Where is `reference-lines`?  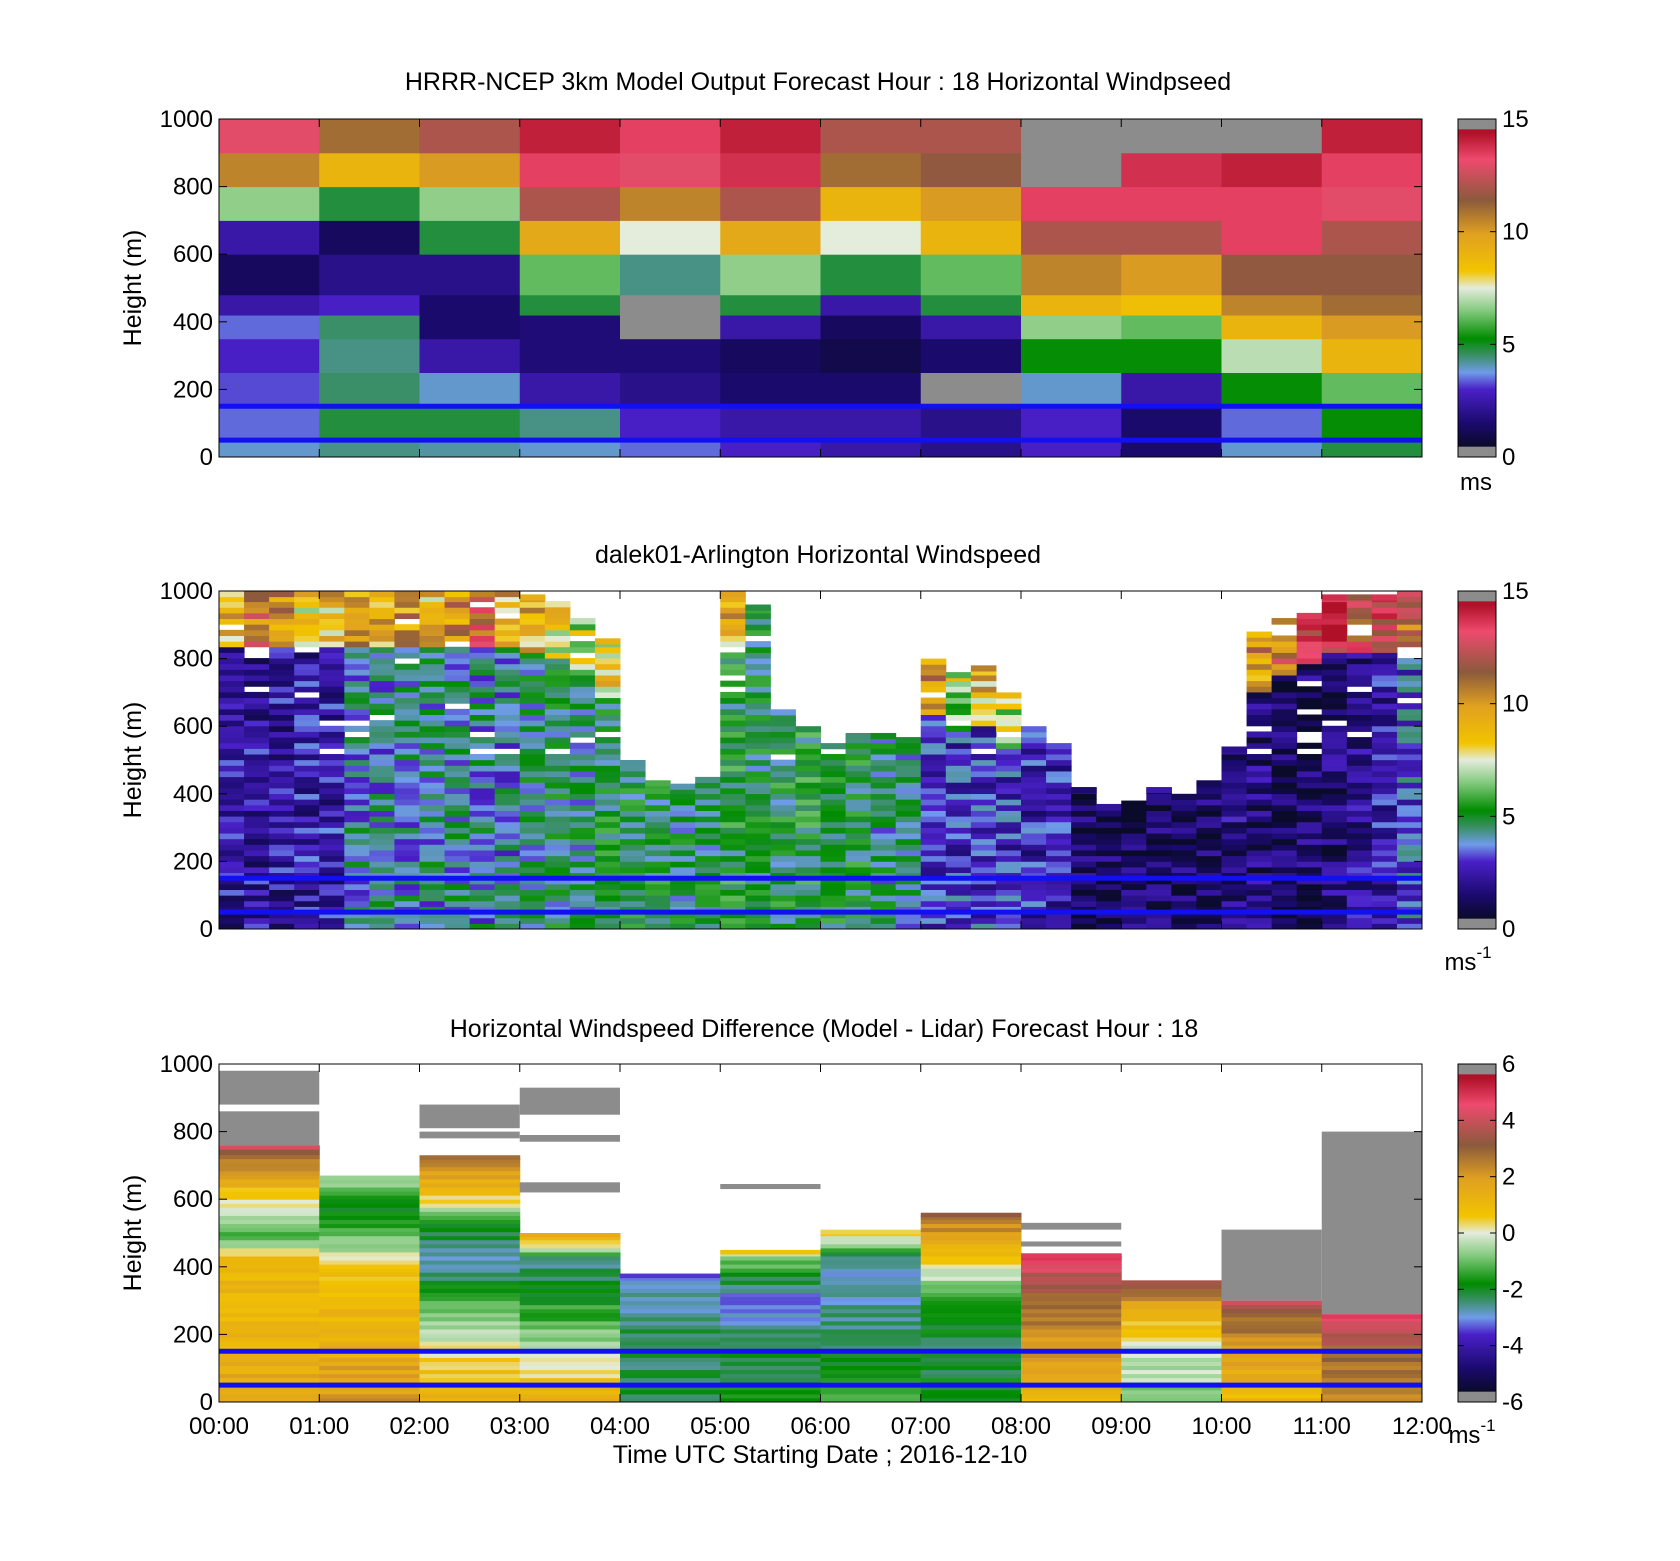
reference-lines is located at coordinates (820, 1368).